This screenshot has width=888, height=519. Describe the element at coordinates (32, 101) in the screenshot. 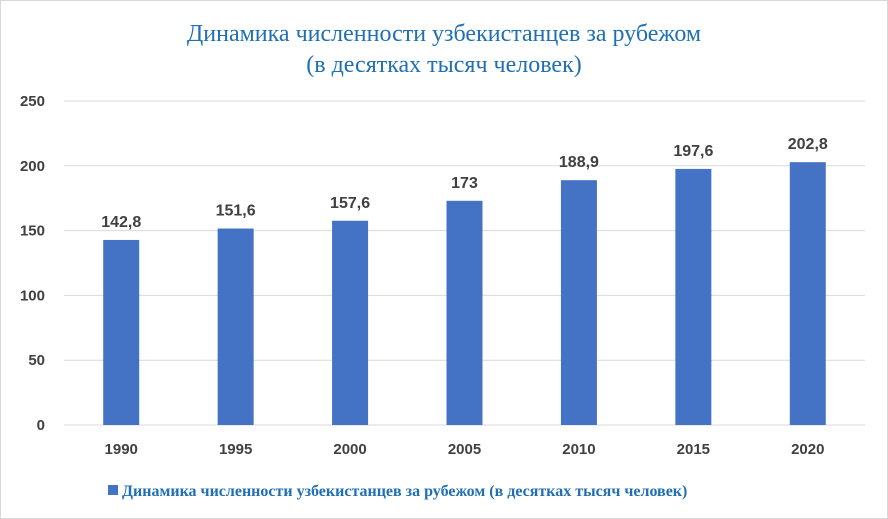

I see `y-tick-label: 250` at that location.